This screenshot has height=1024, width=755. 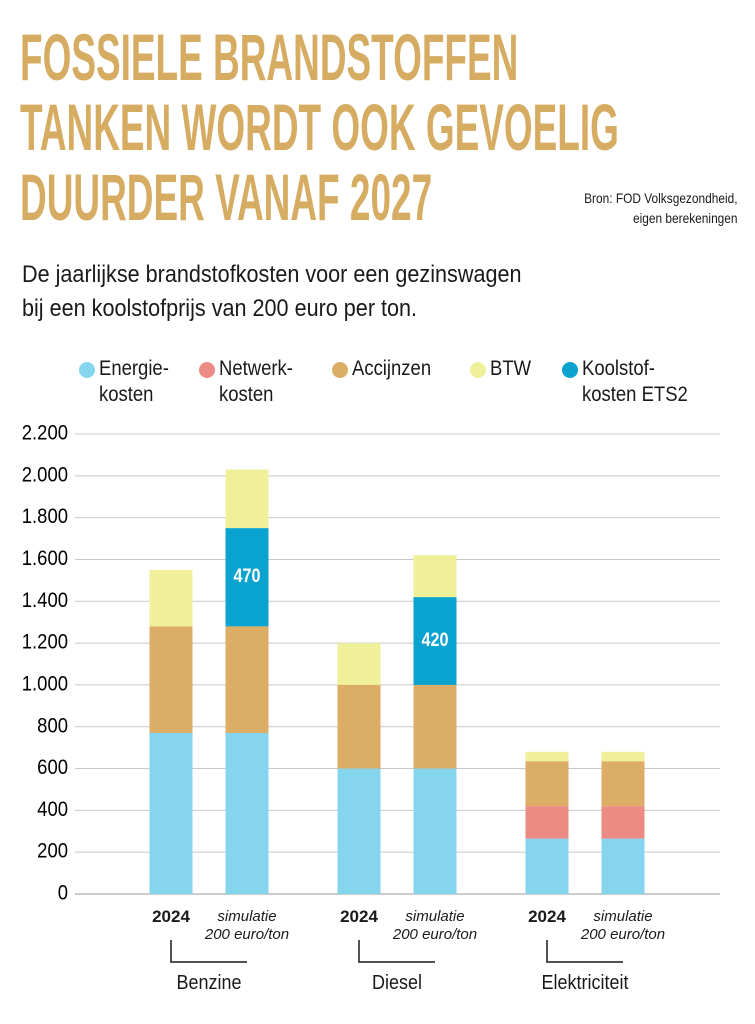 I want to click on y-tick-label: 2.200, so click(x=45, y=432).